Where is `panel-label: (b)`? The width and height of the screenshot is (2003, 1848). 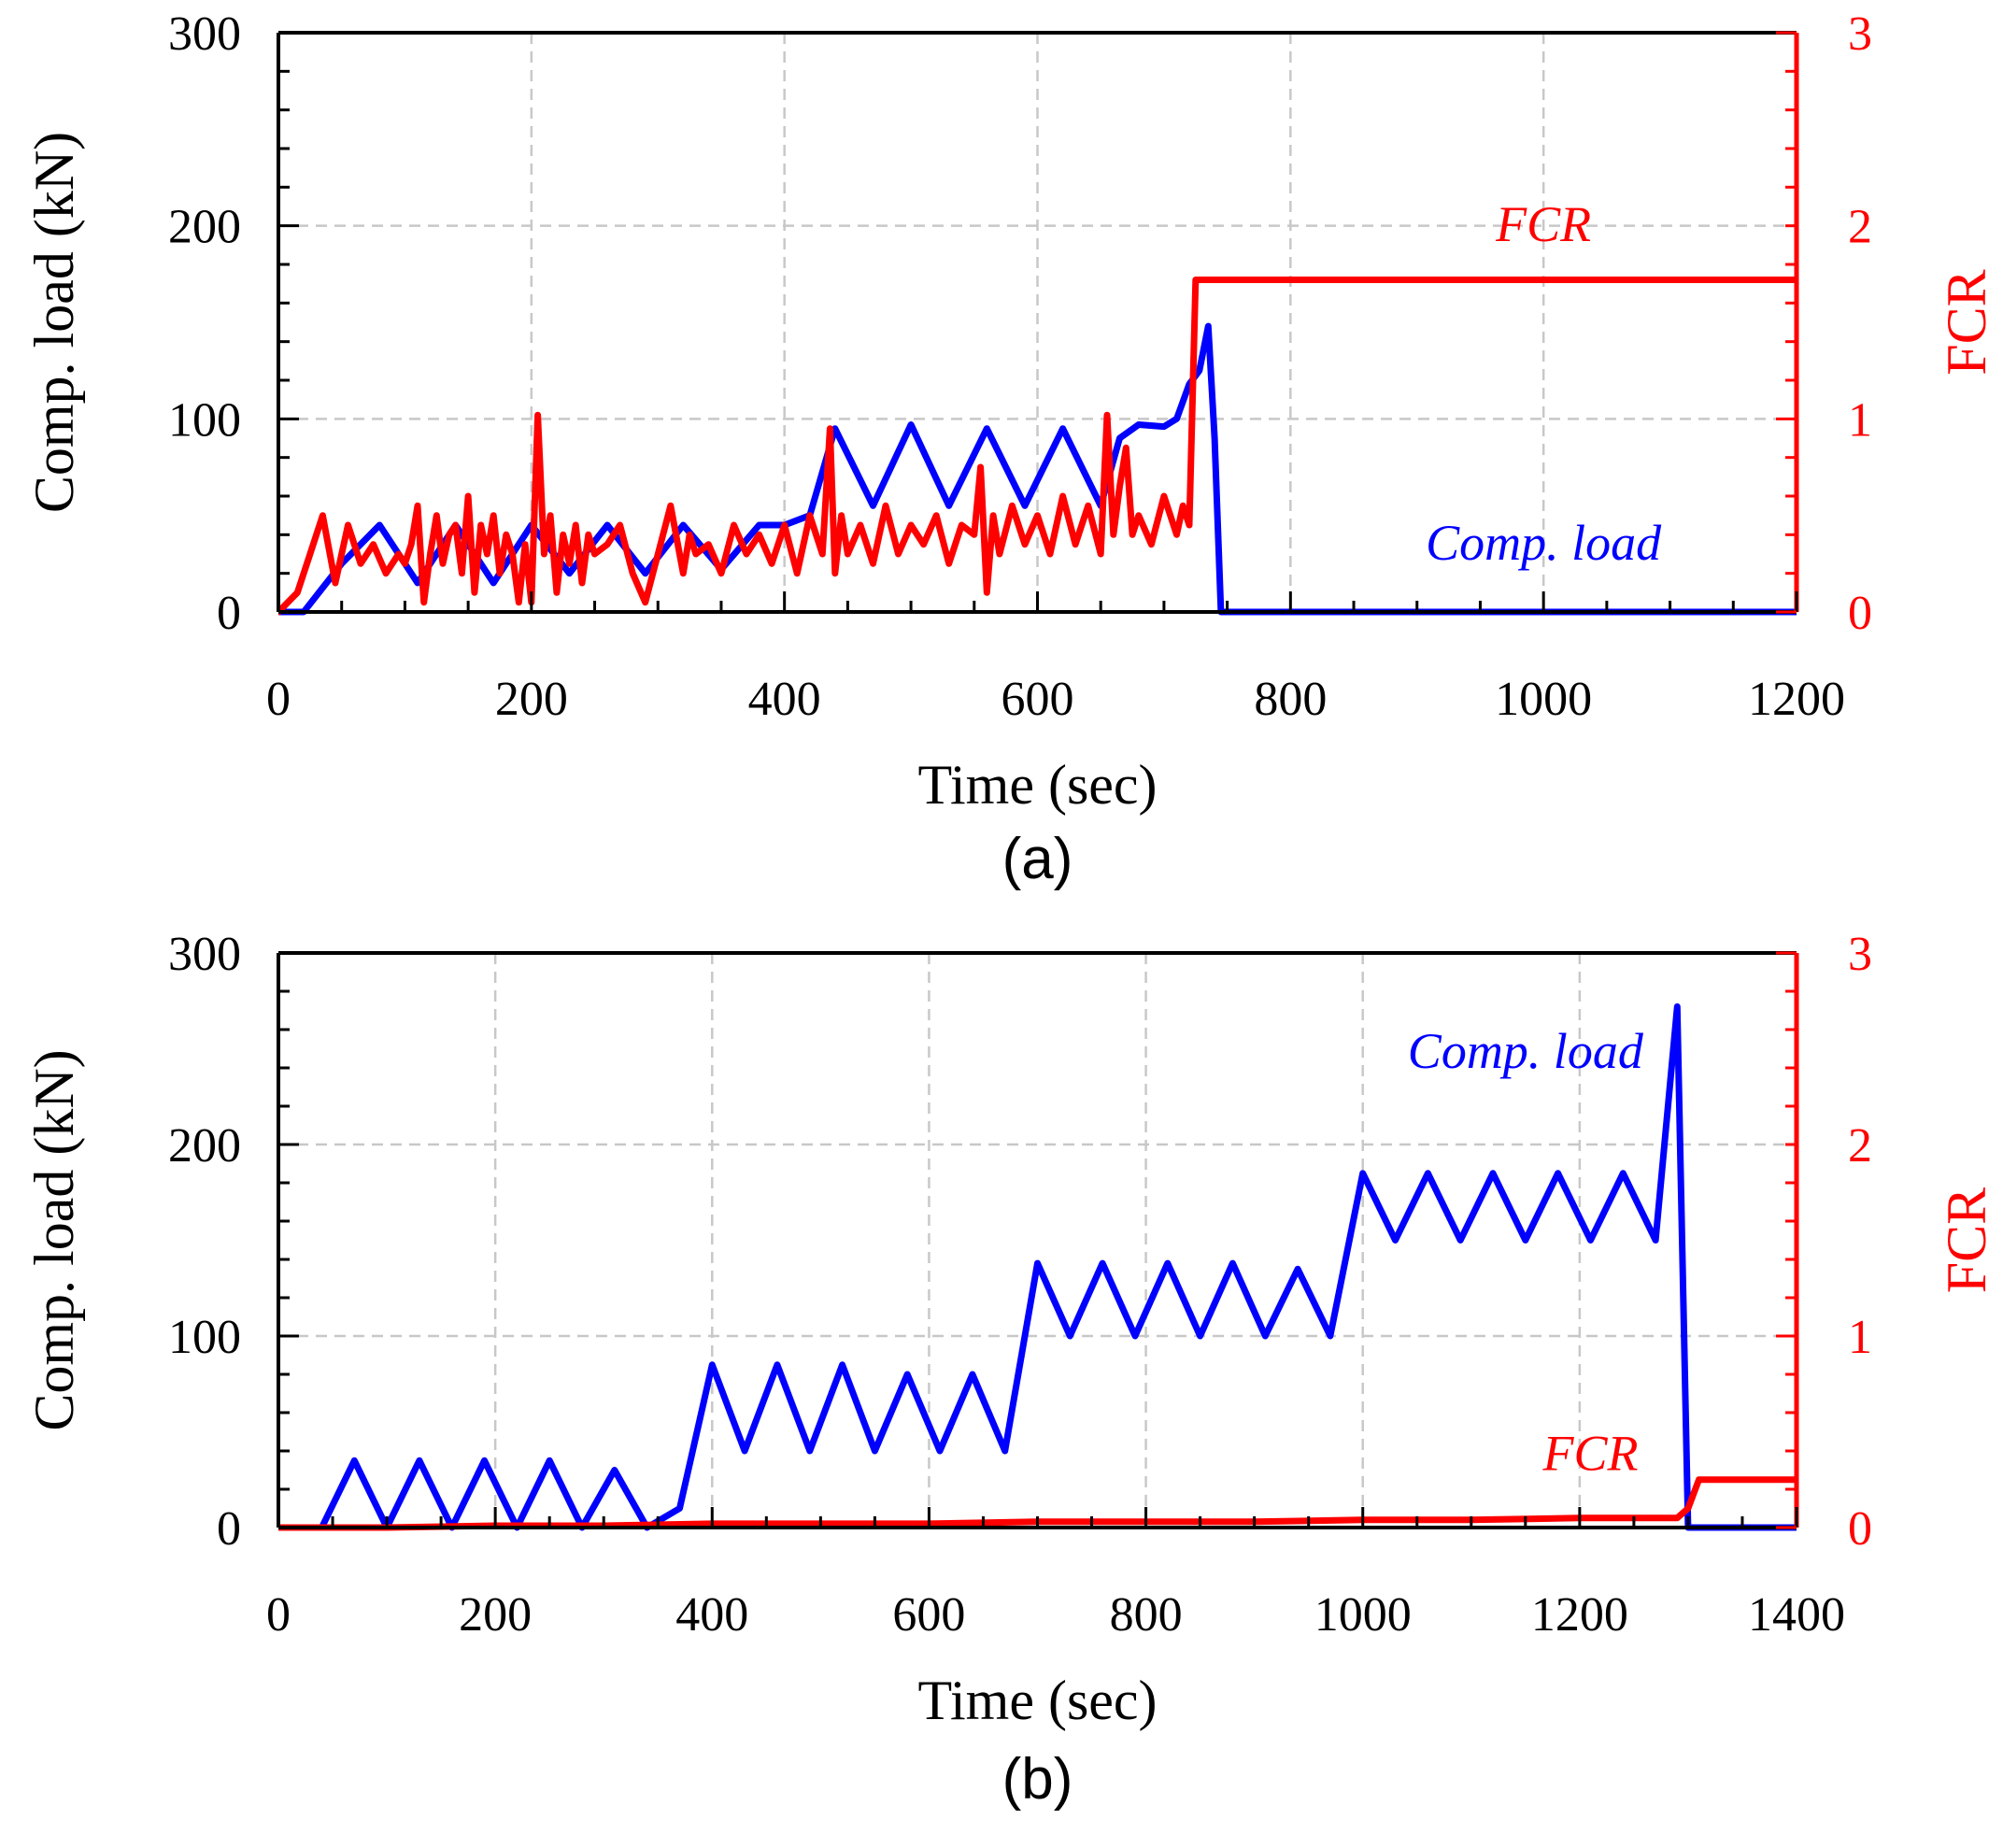 panel-label: (b) is located at coordinates (1037, 1779).